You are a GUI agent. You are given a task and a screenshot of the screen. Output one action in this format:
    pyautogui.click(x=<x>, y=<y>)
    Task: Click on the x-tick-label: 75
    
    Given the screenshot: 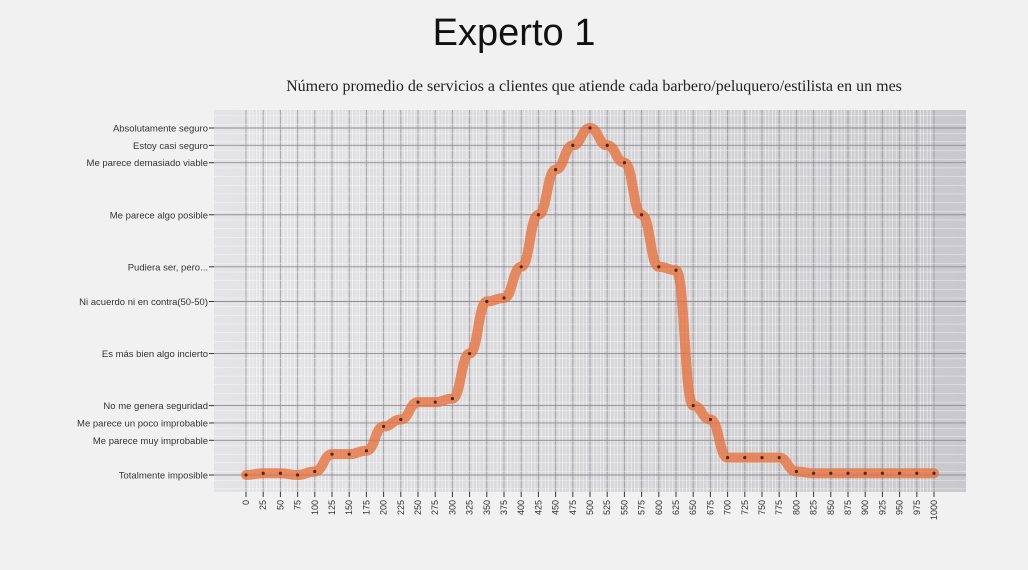 What is the action you would take?
    pyautogui.click(x=298, y=505)
    